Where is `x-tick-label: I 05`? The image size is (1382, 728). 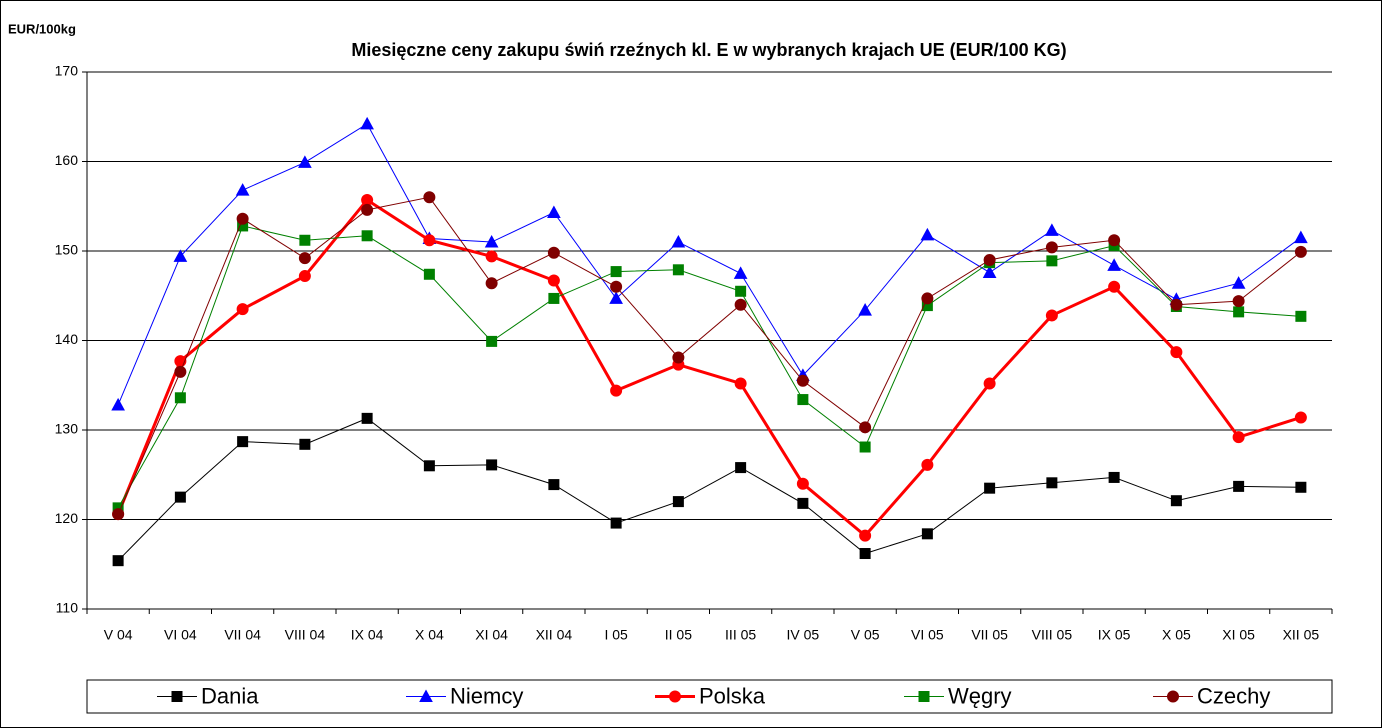
x-tick-label: I 05 is located at coordinates (616, 635).